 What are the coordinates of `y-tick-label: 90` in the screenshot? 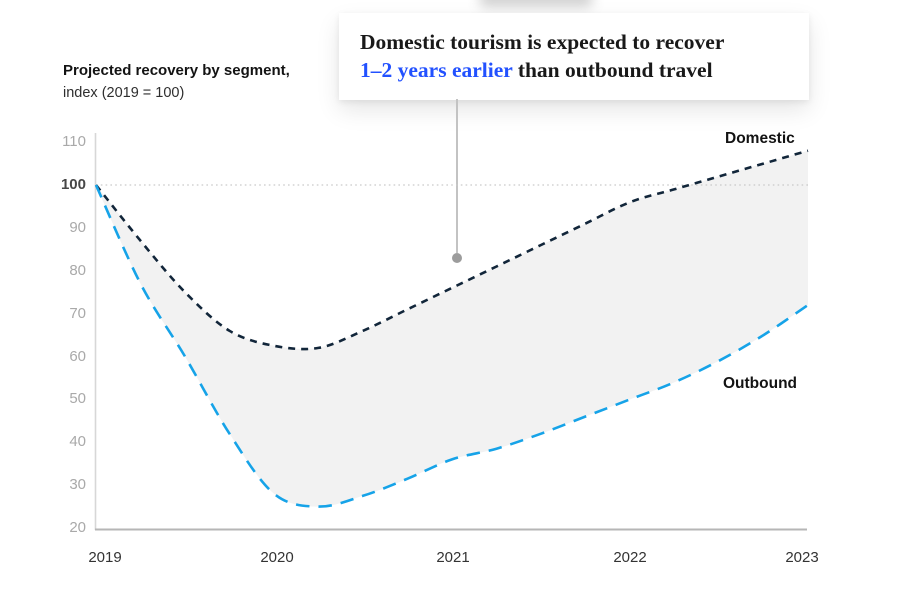 It's located at (77, 227).